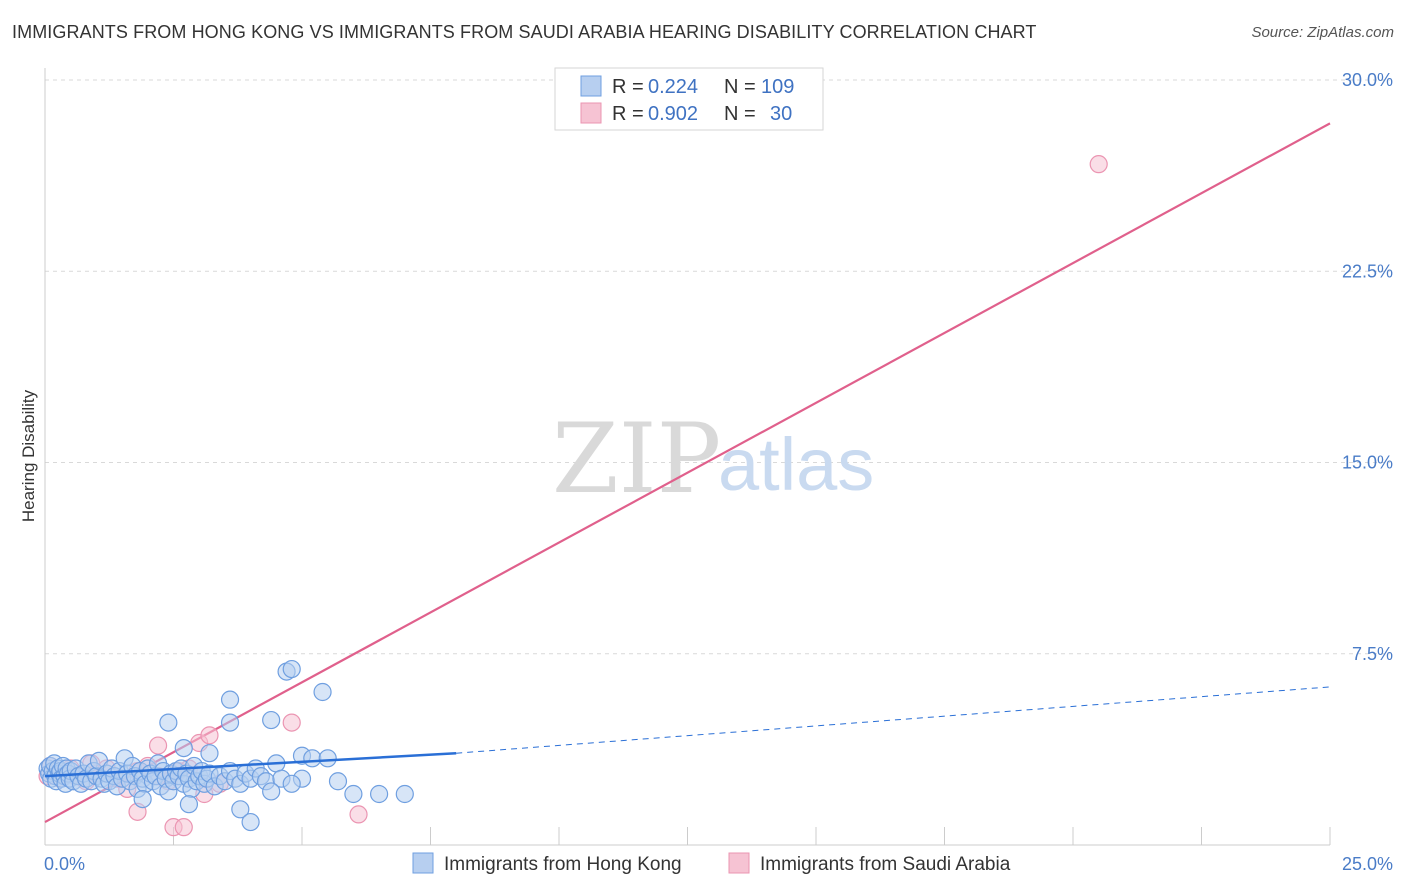 The height and width of the screenshot is (892, 1406). Describe the element at coordinates (64, 864) in the screenshot. I see `x-tick-label: 0.0%` at that location.